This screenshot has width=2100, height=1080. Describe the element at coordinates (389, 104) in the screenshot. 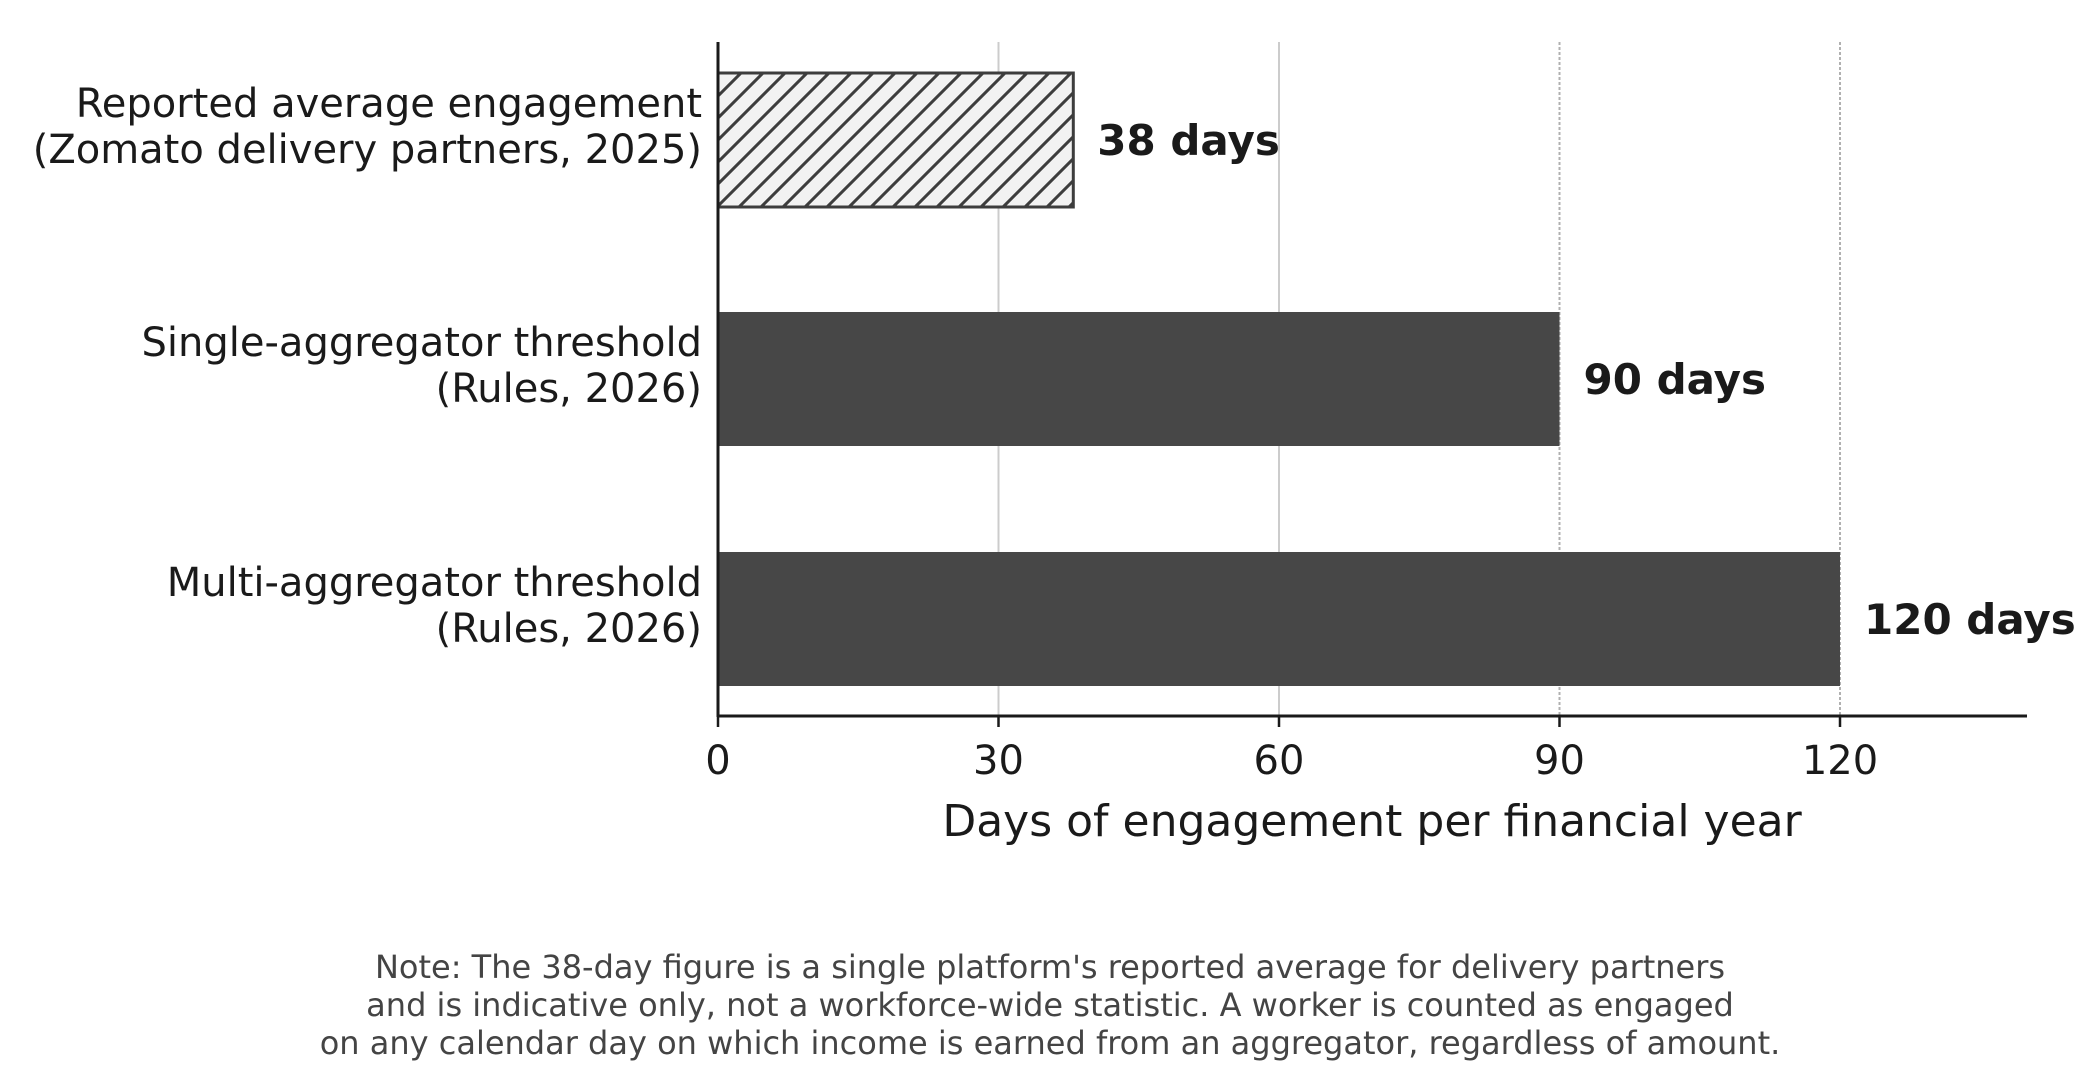

I see `category-label-0-line-0: Reported average engagement` at that location.